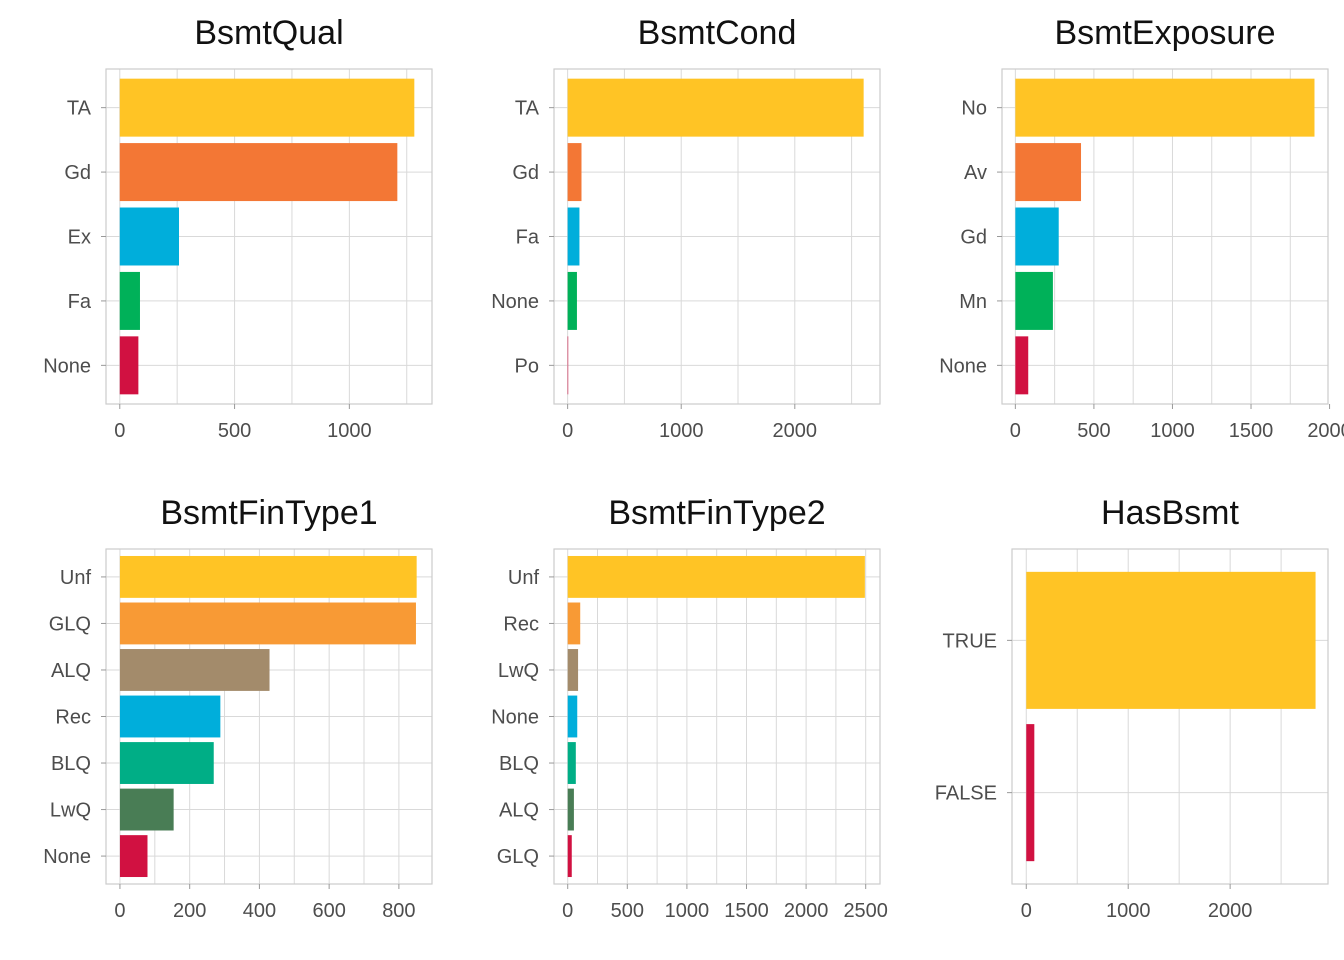 This screenshot has width=1344, height=960. I want to click on y-tick-label: FALSE, so click(966, 794).